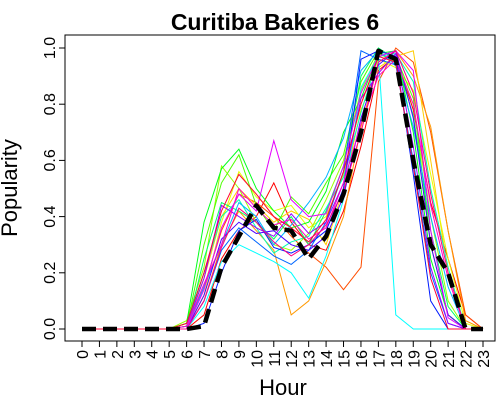  Describe the element at coordinates (50, 273) in the screenshot. I see `y-tick-label: 0.2` at that location.